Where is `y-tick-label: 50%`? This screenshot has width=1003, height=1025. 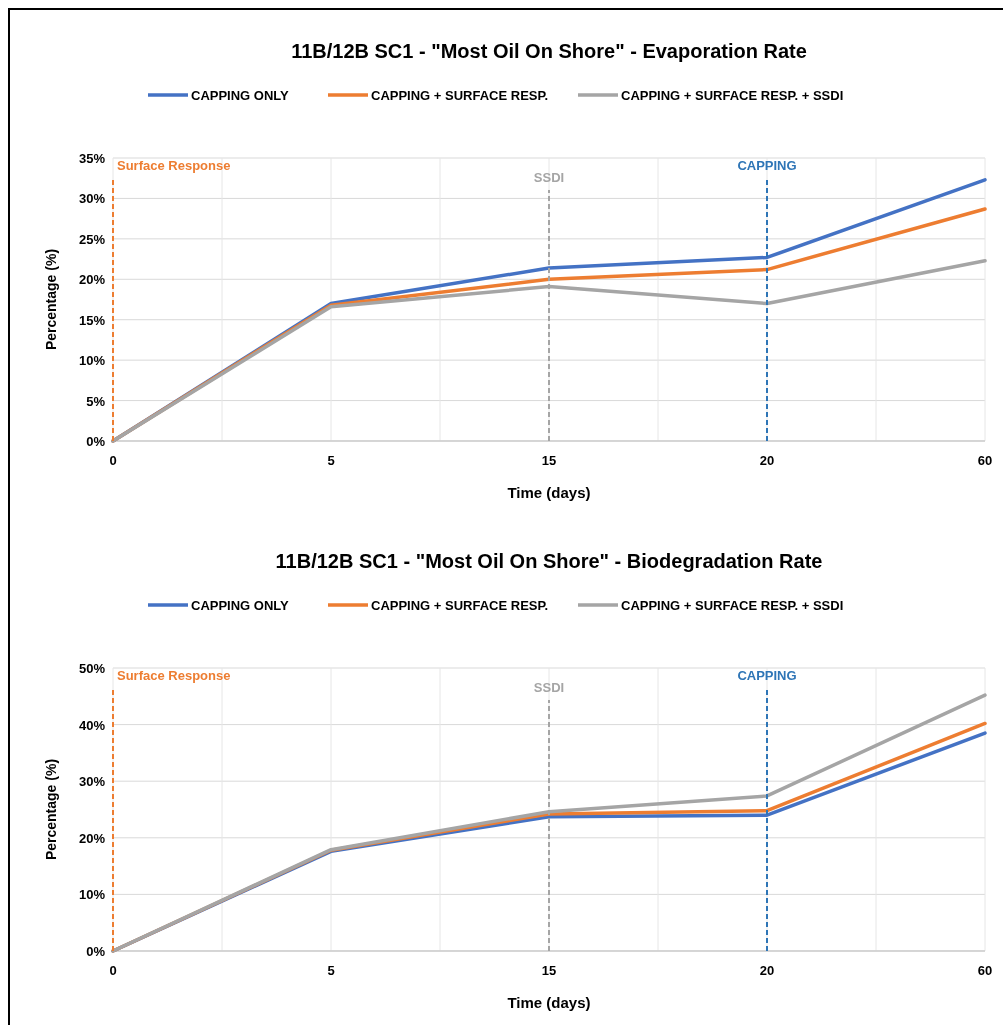 y-tick-label: 50% is located at coordinates (92, 668).